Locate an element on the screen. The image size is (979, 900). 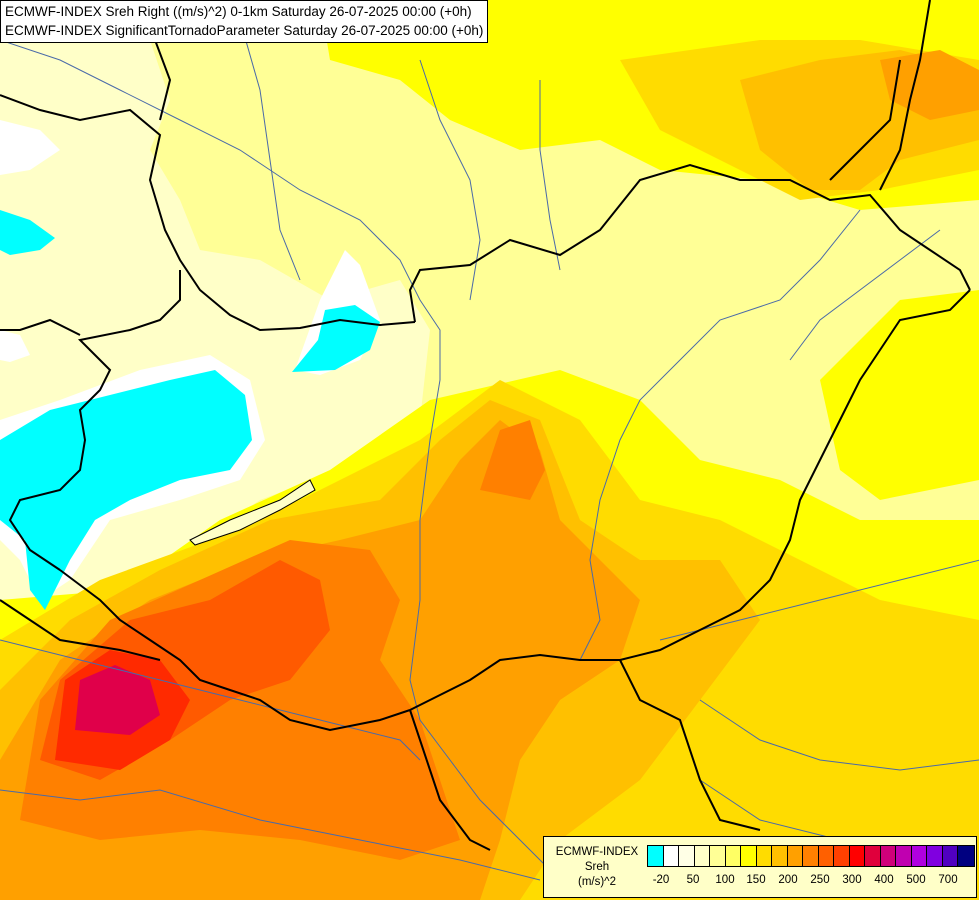
legend-title: ECMWF-INDEX Sreh (m/s)^2 is located at coordinates (597, 867).